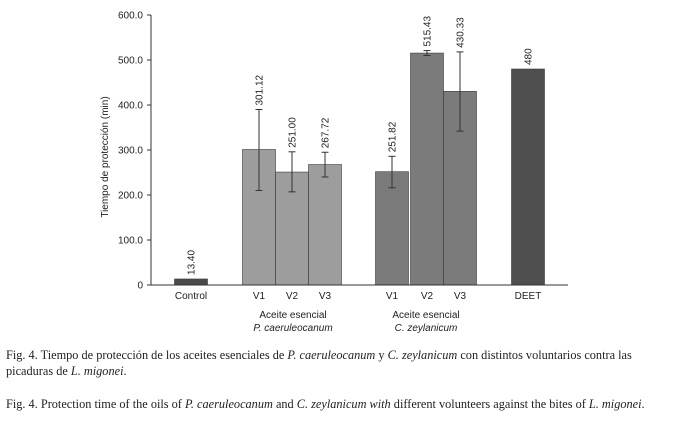 Image resolution: width=676 pixels, height=430 pixels. What do you see at coordinates (130, 106) in the screenshot?
I see `y-tick-label: 400.0` at bounding box center [130, 106].